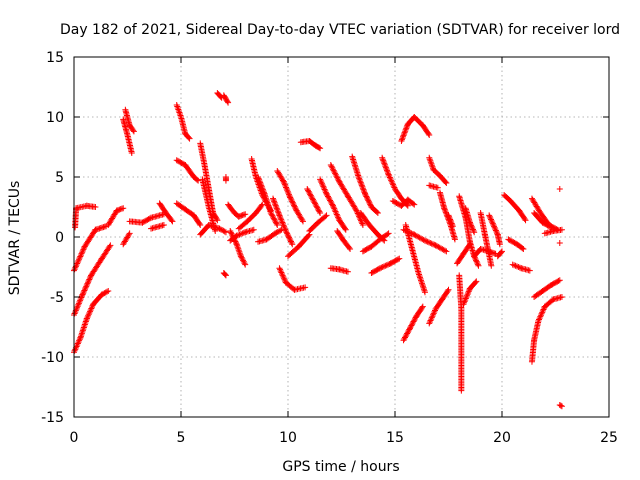  I want to click on x-tick-labels: 0 5 10 15 20 25, so click(344, 438).